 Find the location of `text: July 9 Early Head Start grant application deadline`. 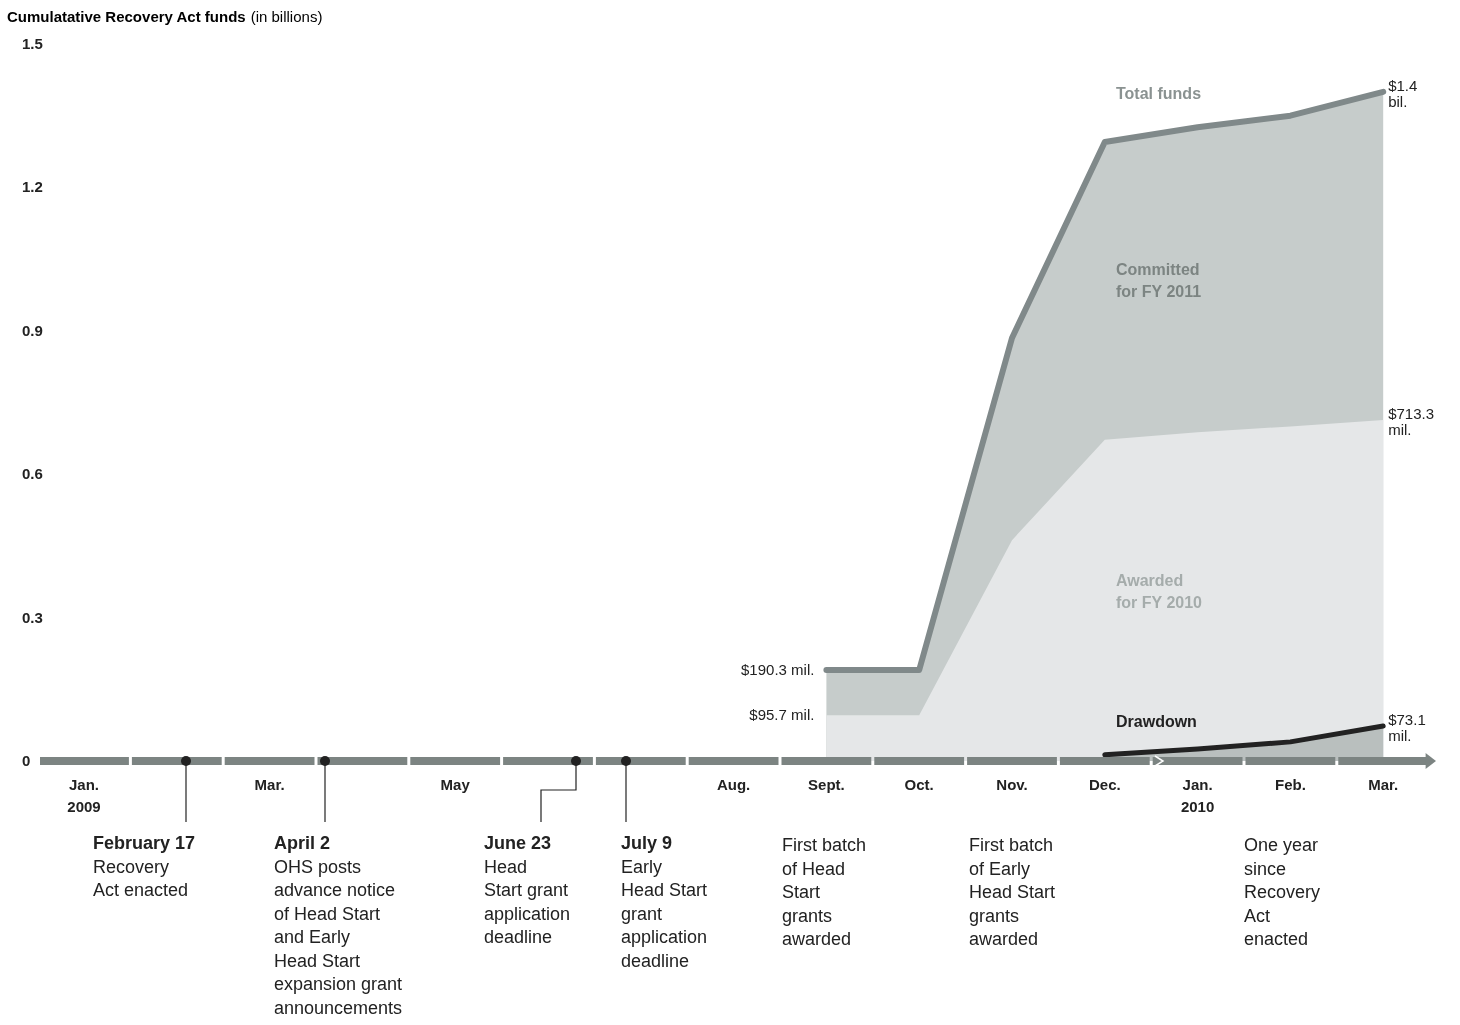

text: July 9 Early Head Start grant application deadline is located at coordinates (664, 902).